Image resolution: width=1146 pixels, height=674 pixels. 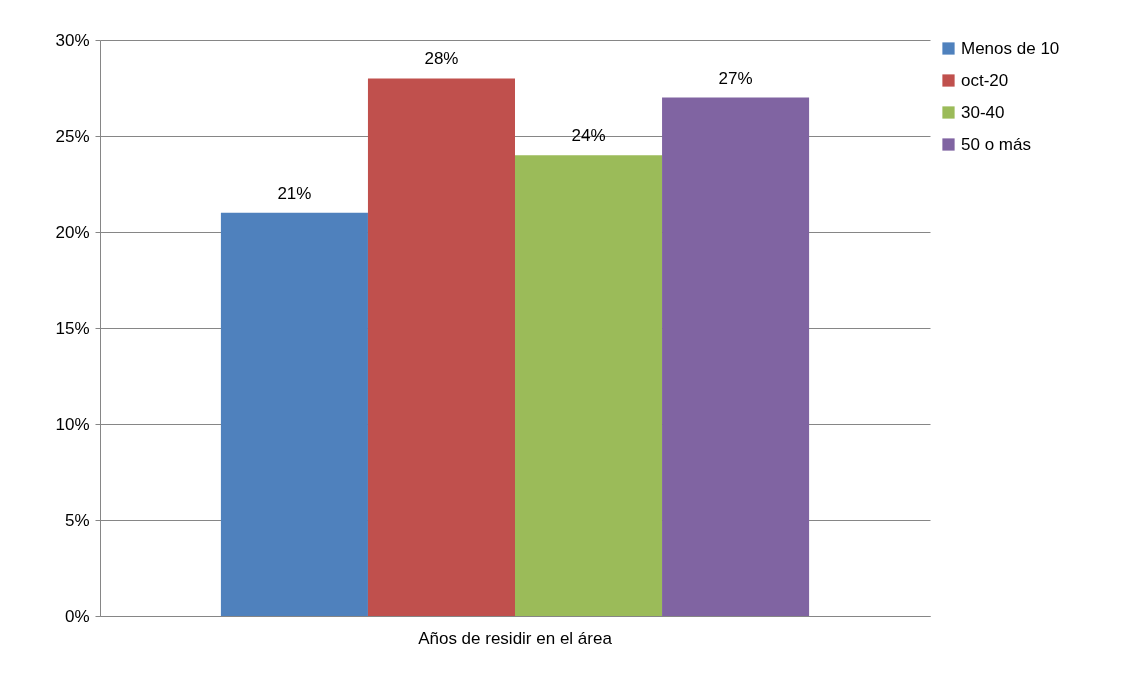 What do you see at coordinates (72, 136) in the screenshot?
I see `y-tick-label: 25%` at bounding box center [72, 136].